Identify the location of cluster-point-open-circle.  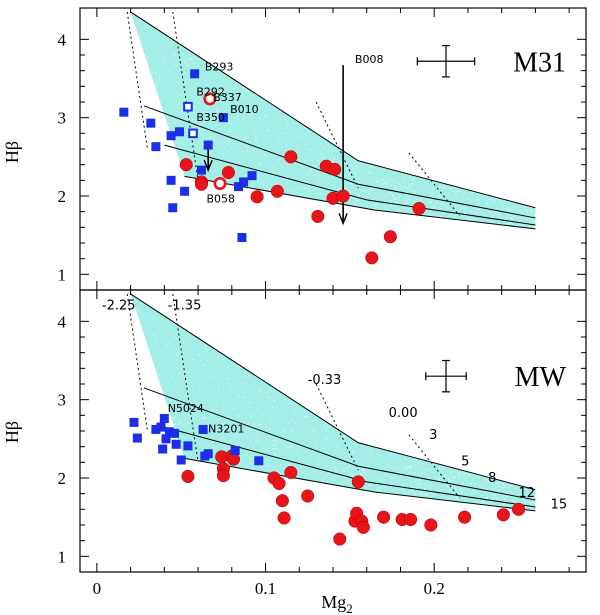
(210, 99).